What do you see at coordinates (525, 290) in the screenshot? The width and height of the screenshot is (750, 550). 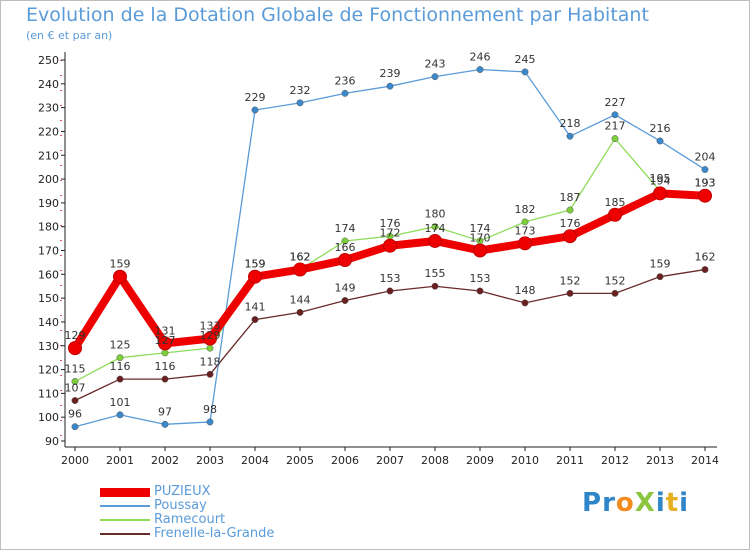 I see `data-label-frenelle-la-grande: 148` at bounding box center [525, 290].